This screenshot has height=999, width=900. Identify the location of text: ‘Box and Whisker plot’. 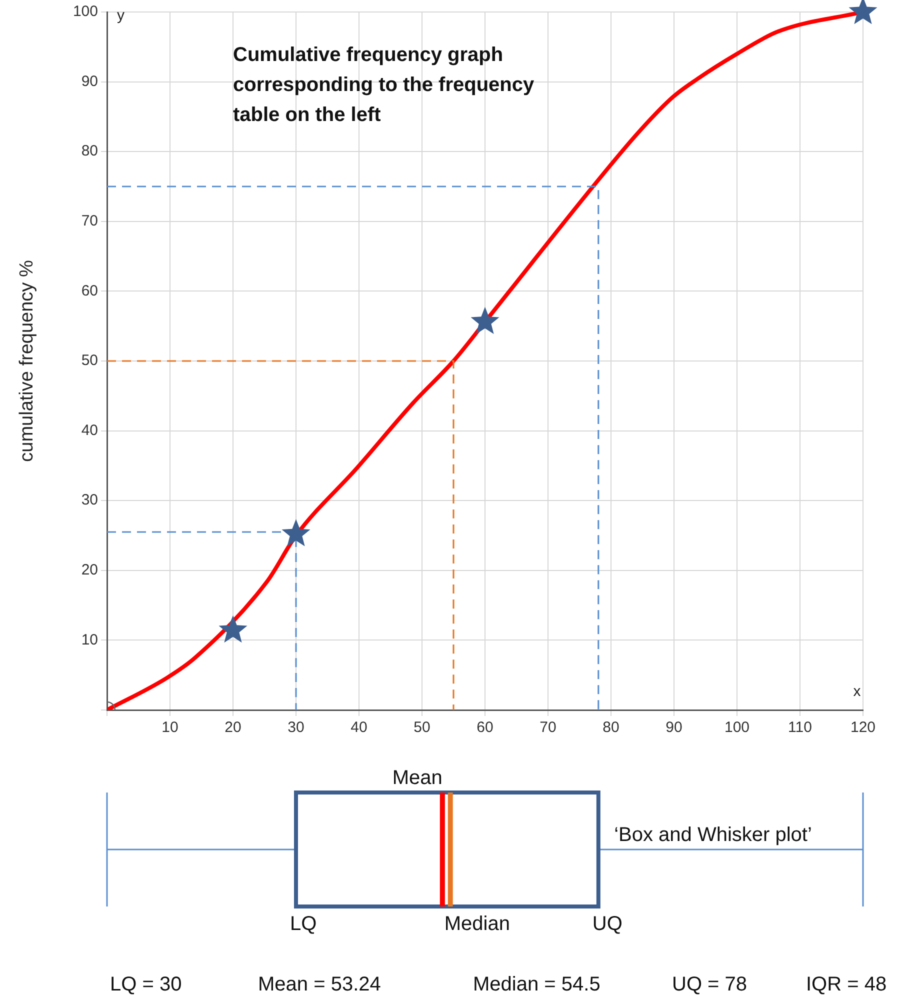
(713, 835).